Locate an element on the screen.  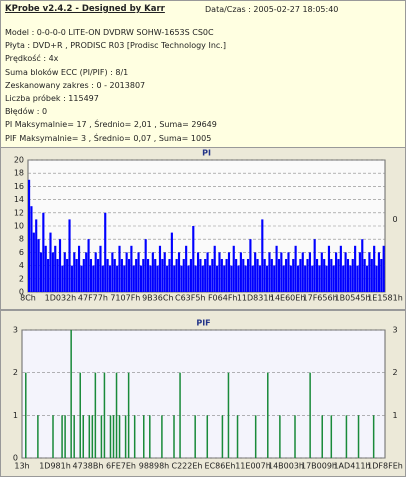
app-title: KProbe v2.4.2 - Designed by Karr is located at coordinates (85, 9).